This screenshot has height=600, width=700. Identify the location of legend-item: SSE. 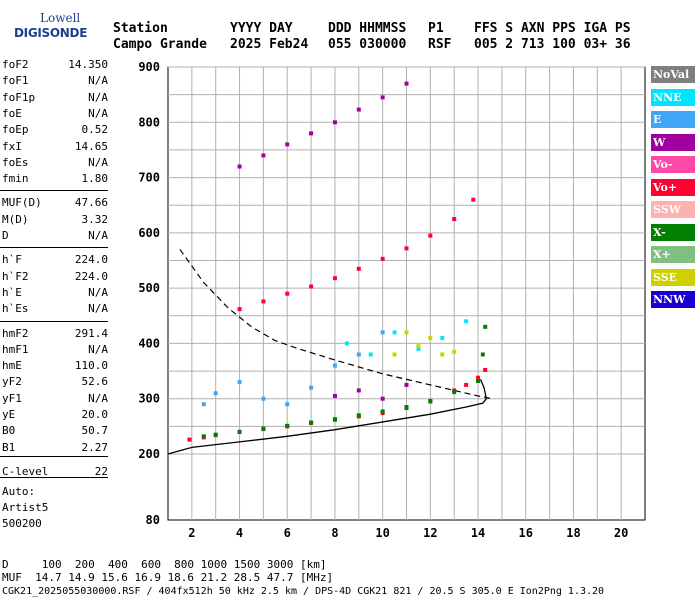
(673, 277).